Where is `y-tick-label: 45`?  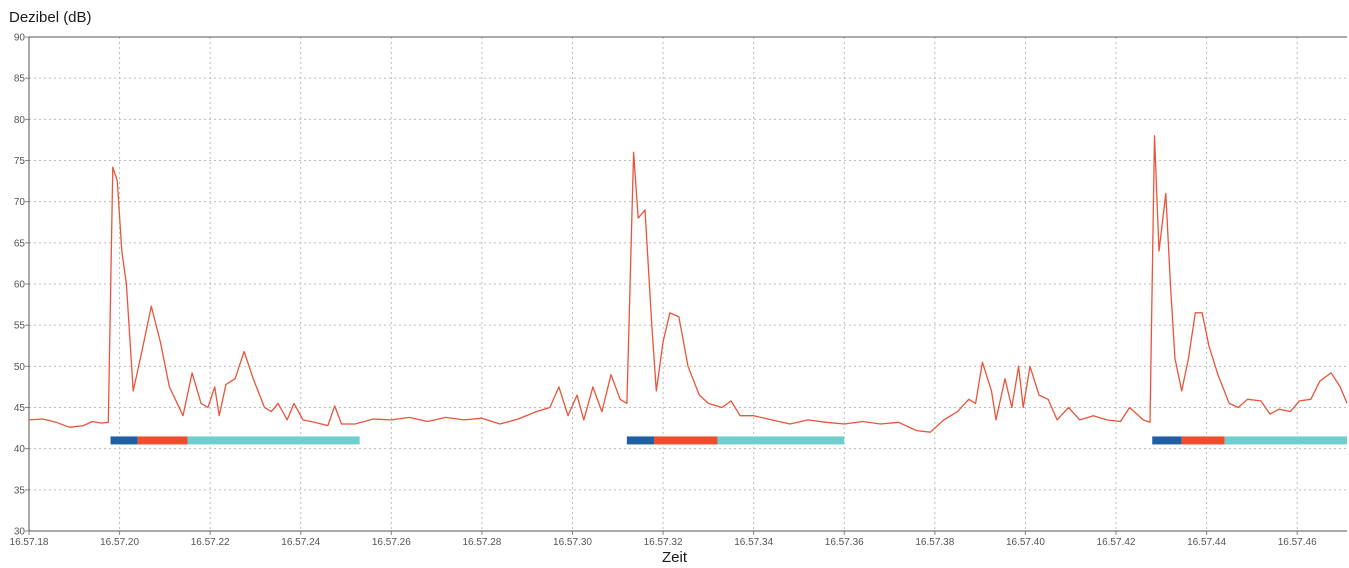 y-tick-label: 45 is located at coordinates (20, 408).